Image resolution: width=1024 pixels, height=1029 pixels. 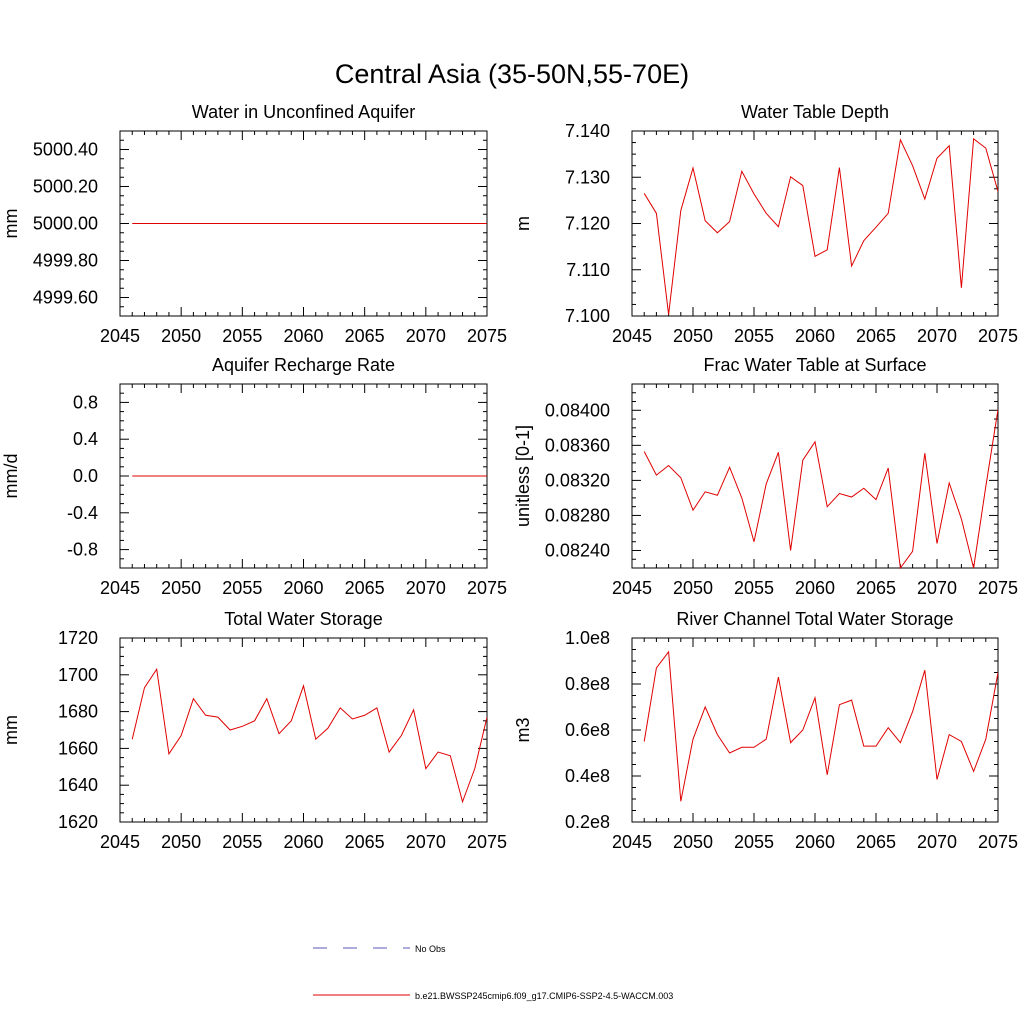 What do you see at coordinates (85, 439) in the screenshot?
I see `y-tick-label: 0.4` at bounding box center [85, 439].